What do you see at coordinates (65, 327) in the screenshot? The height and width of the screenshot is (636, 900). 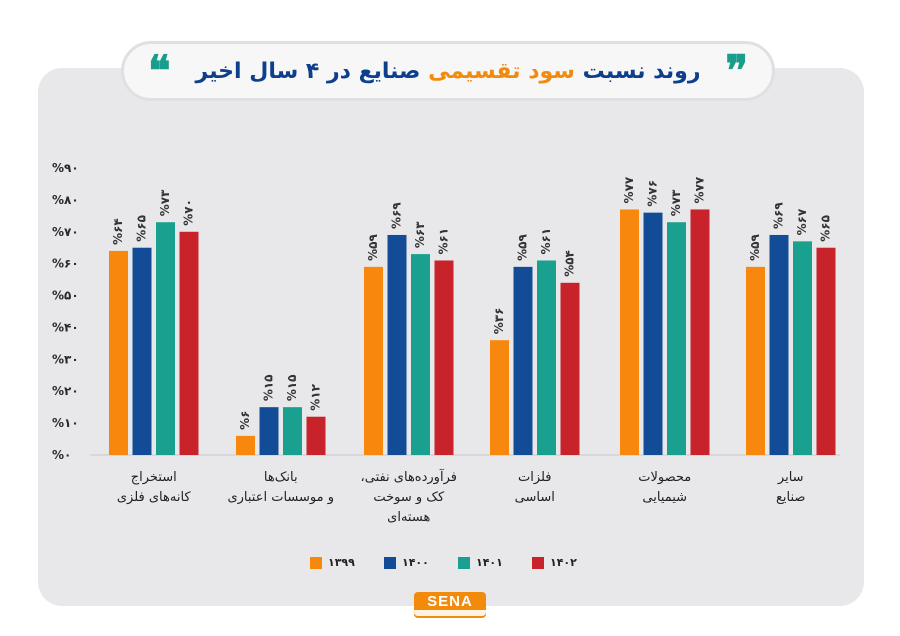 I see `y-tick-label: %۴۰` at bounding box center [65, 327].